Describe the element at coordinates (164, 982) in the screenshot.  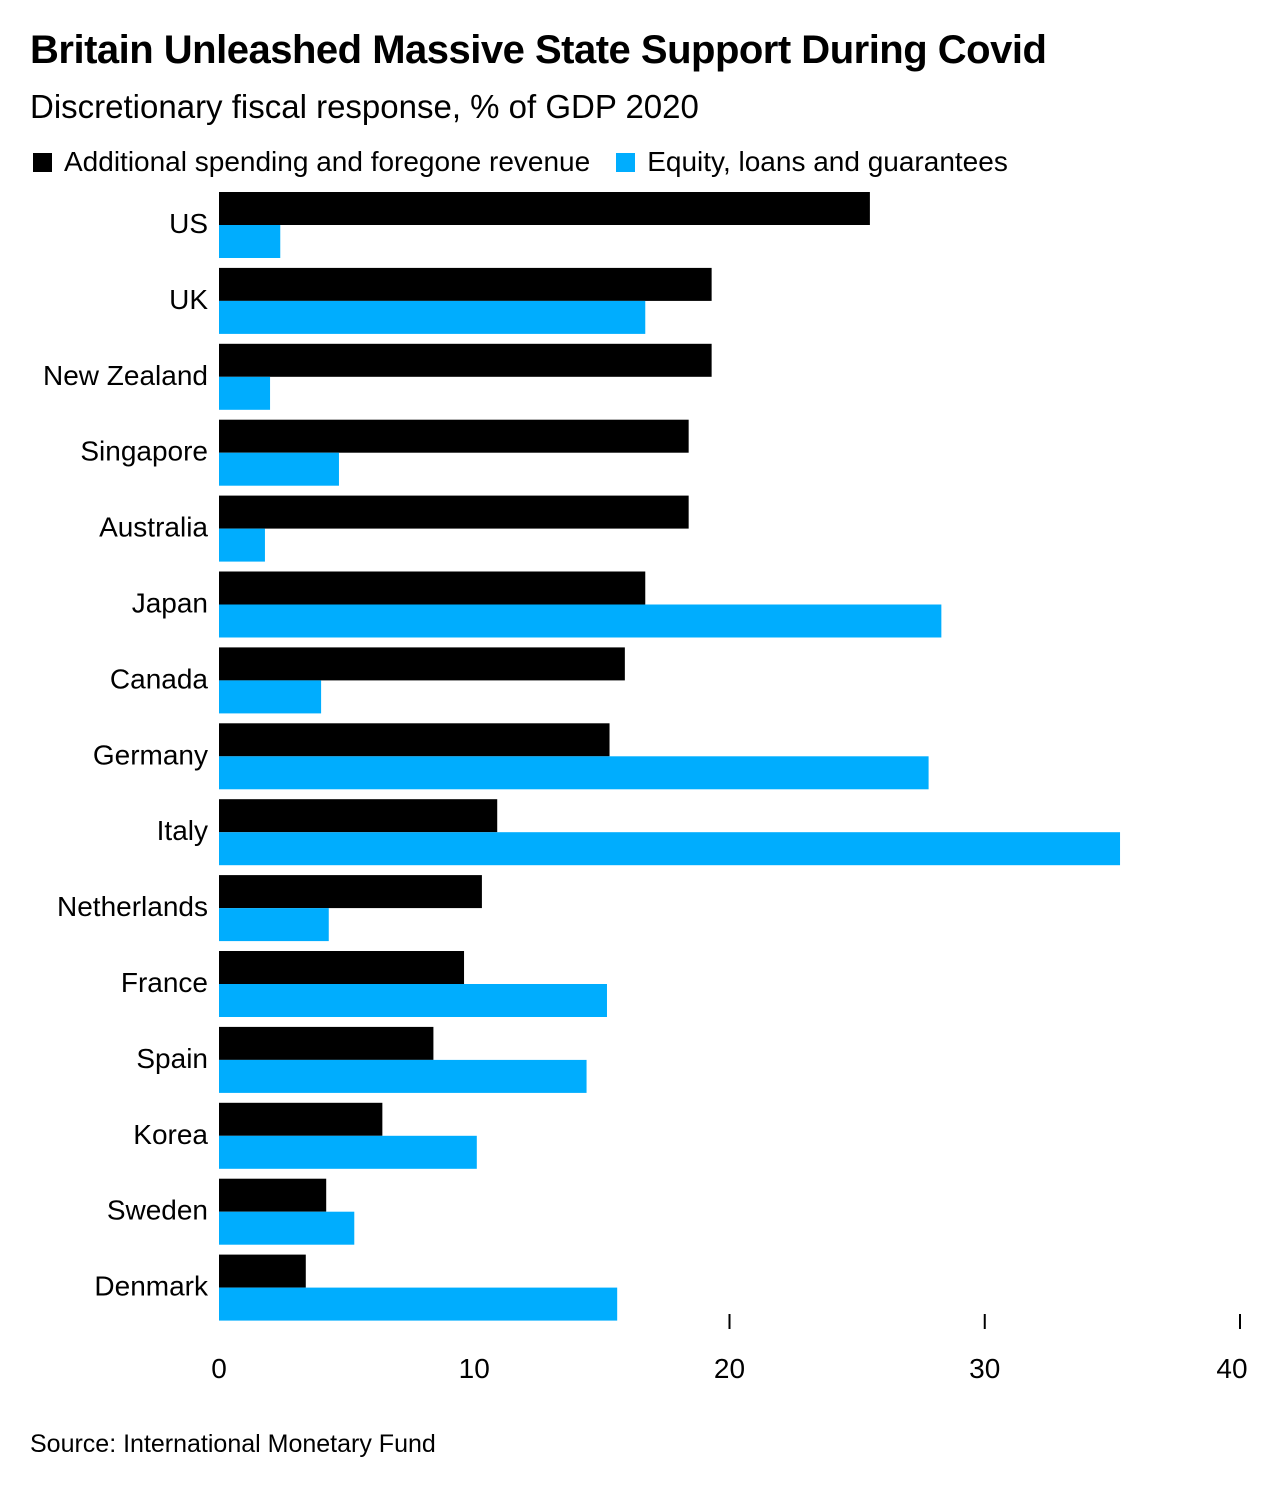
I see `category-label-france: France` at that location.